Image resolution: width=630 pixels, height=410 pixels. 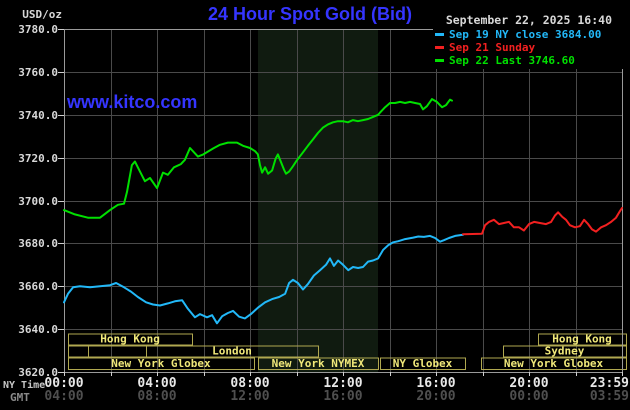 I want to click on x-axis-label-gmt: 16:00, so click(x=343, y=396).